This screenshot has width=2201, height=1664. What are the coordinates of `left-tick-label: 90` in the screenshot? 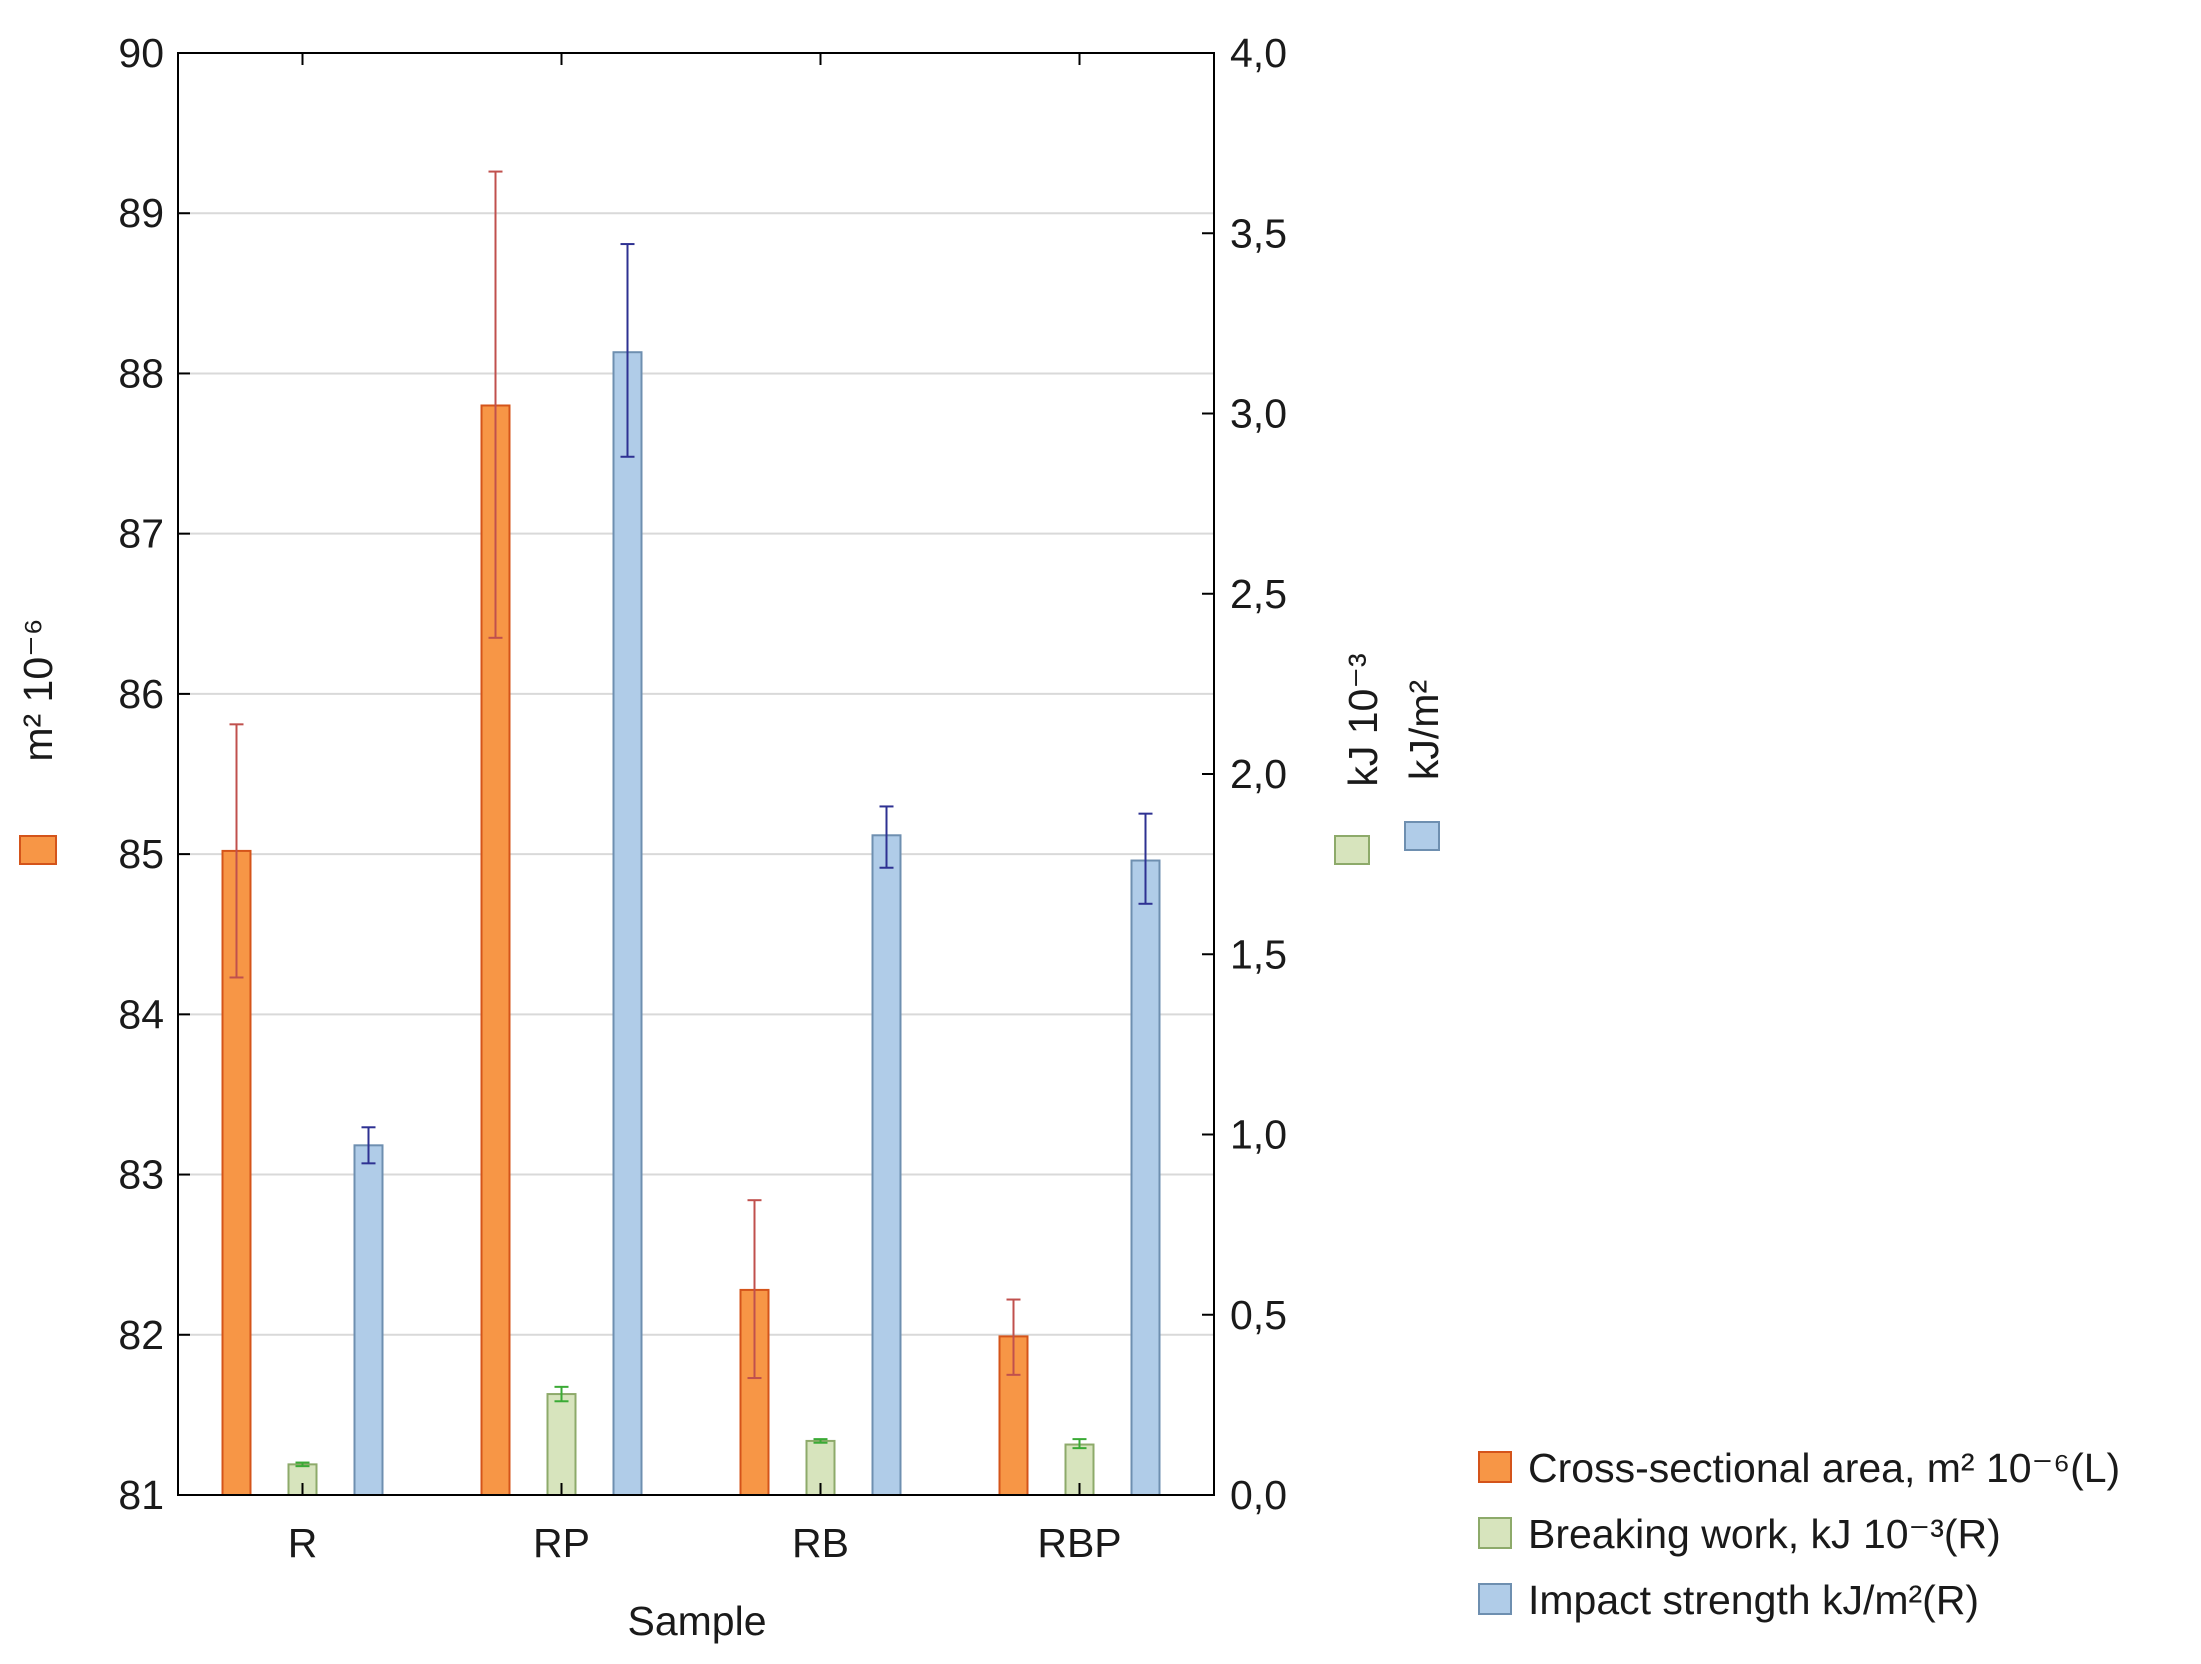 It's located at (141, 53).